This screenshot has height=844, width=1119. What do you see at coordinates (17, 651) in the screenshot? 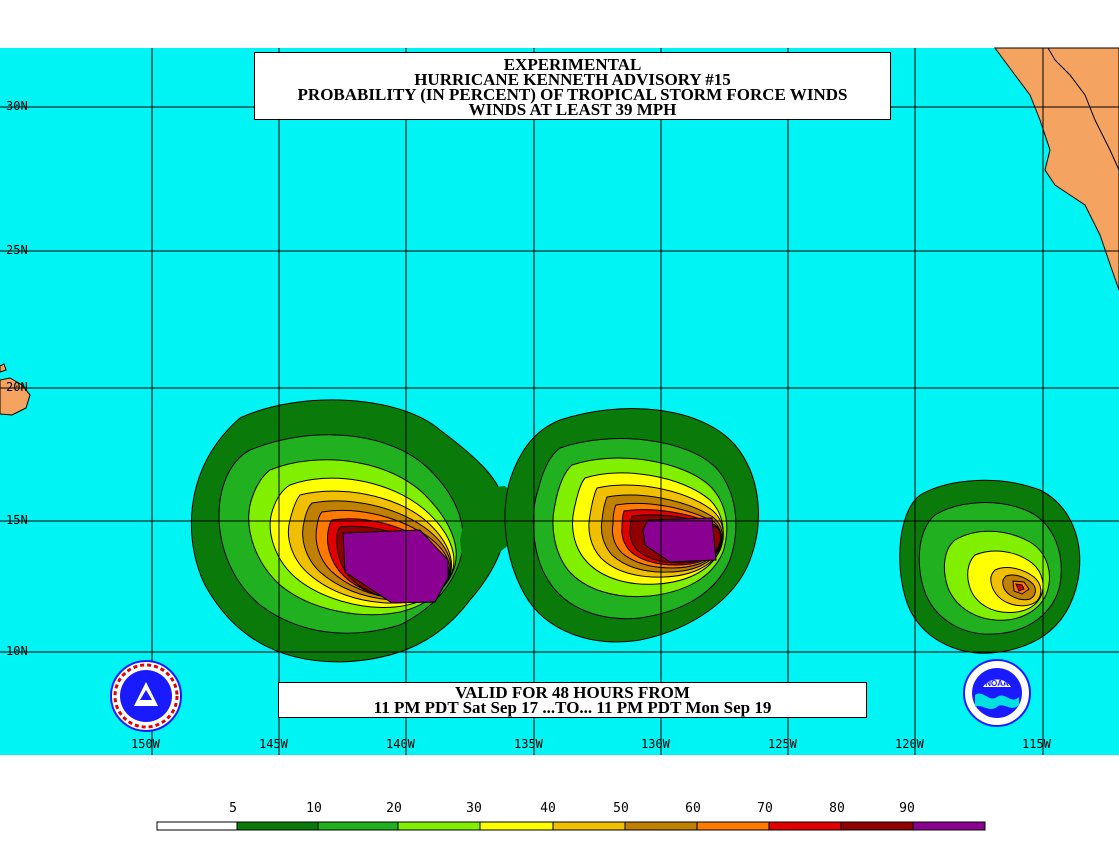
I see `lat-label-10n: 10N` at bounding box center [17, 651].